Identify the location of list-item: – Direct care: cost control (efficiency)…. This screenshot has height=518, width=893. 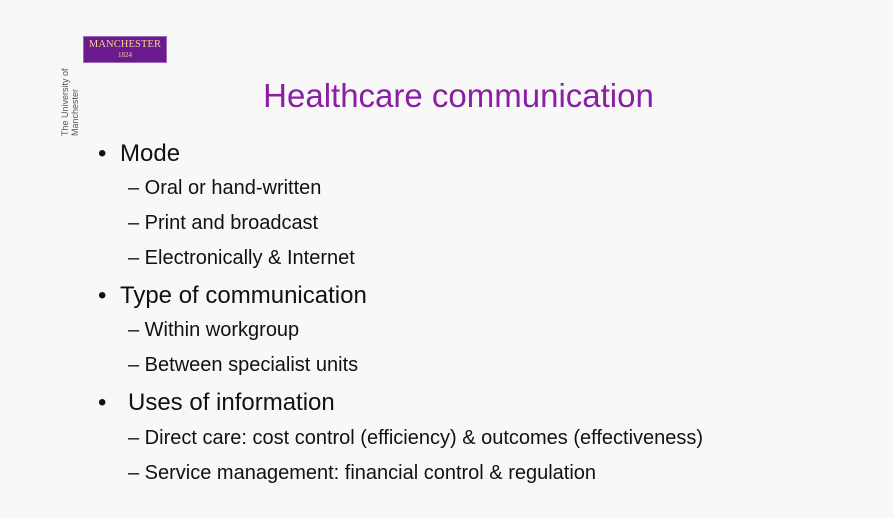
(416, 438).